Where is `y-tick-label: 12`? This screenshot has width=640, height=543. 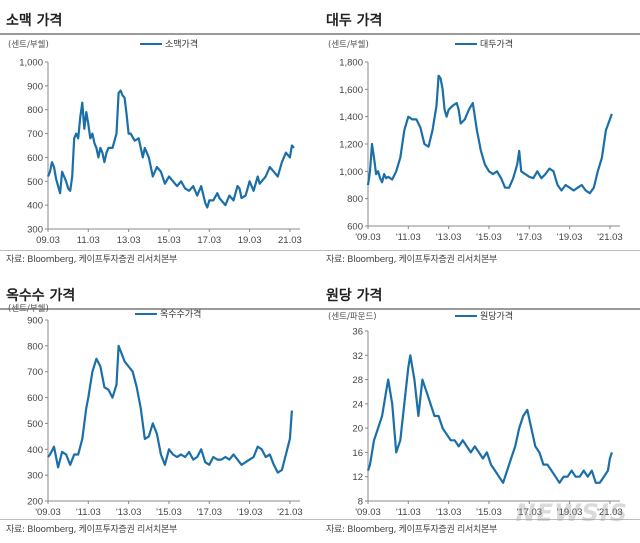 y-tick-label: 12 is located at coordinates (357, 477).